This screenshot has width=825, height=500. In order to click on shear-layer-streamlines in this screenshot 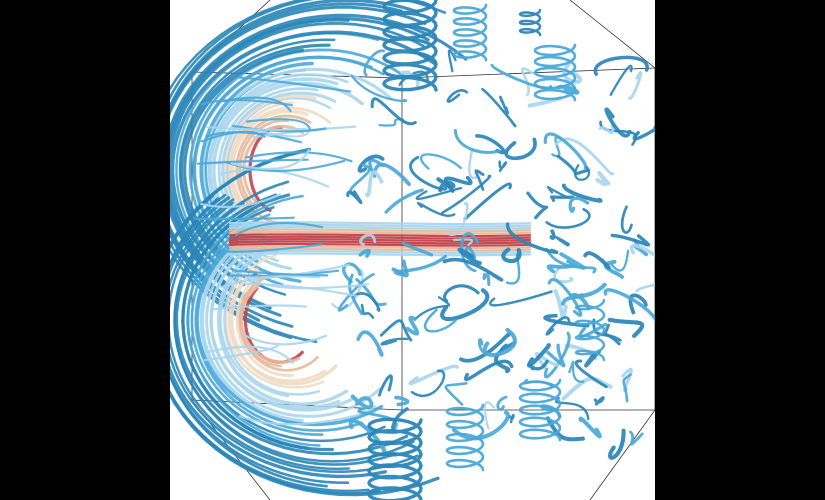, I will do `click(380, 239)`.